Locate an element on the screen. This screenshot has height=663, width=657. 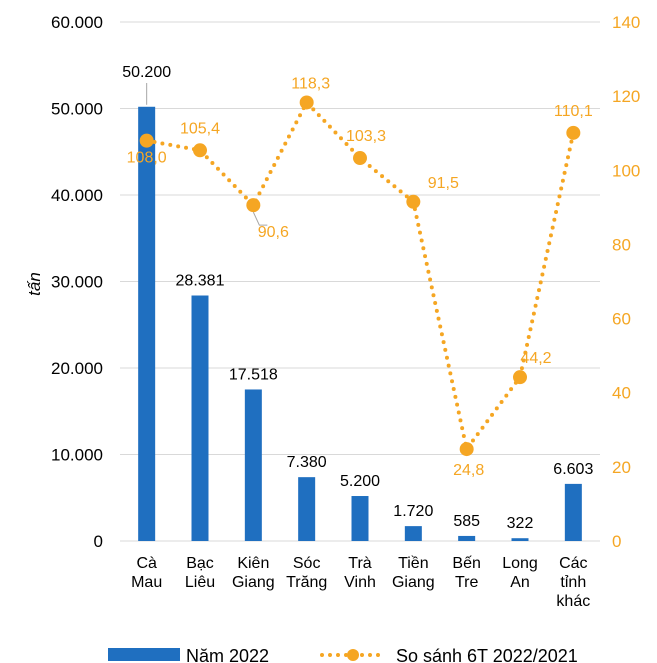
line-value-label: 44,2 is located at coordinates (535, 358).